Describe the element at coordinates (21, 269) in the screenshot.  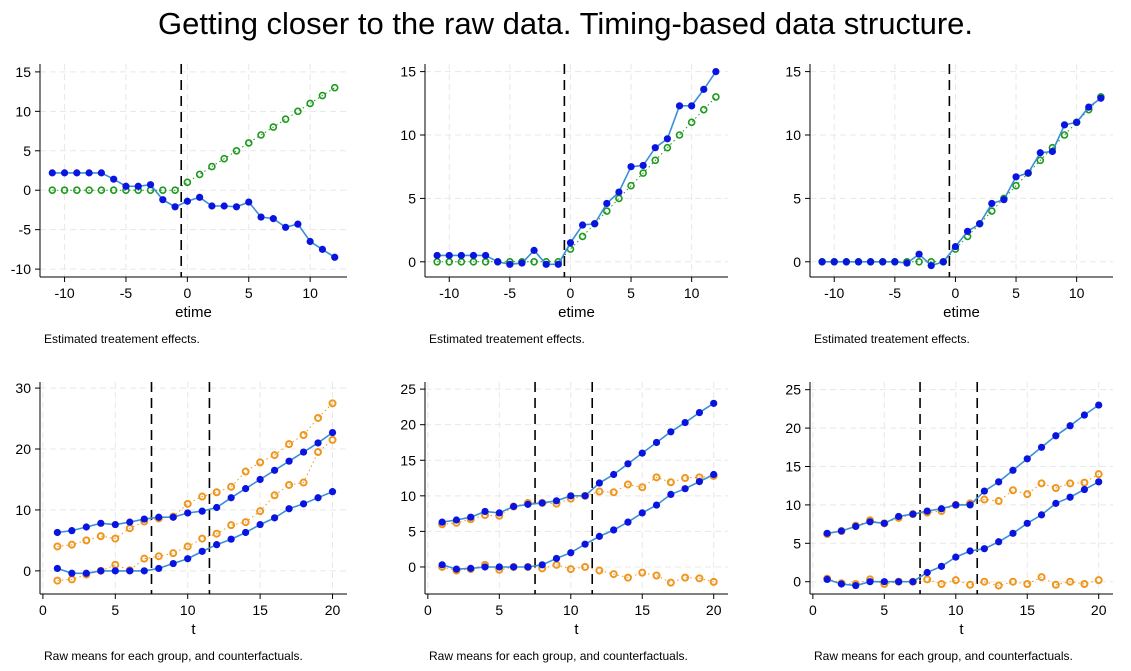
I see `y-tick-label: -10` at that location.